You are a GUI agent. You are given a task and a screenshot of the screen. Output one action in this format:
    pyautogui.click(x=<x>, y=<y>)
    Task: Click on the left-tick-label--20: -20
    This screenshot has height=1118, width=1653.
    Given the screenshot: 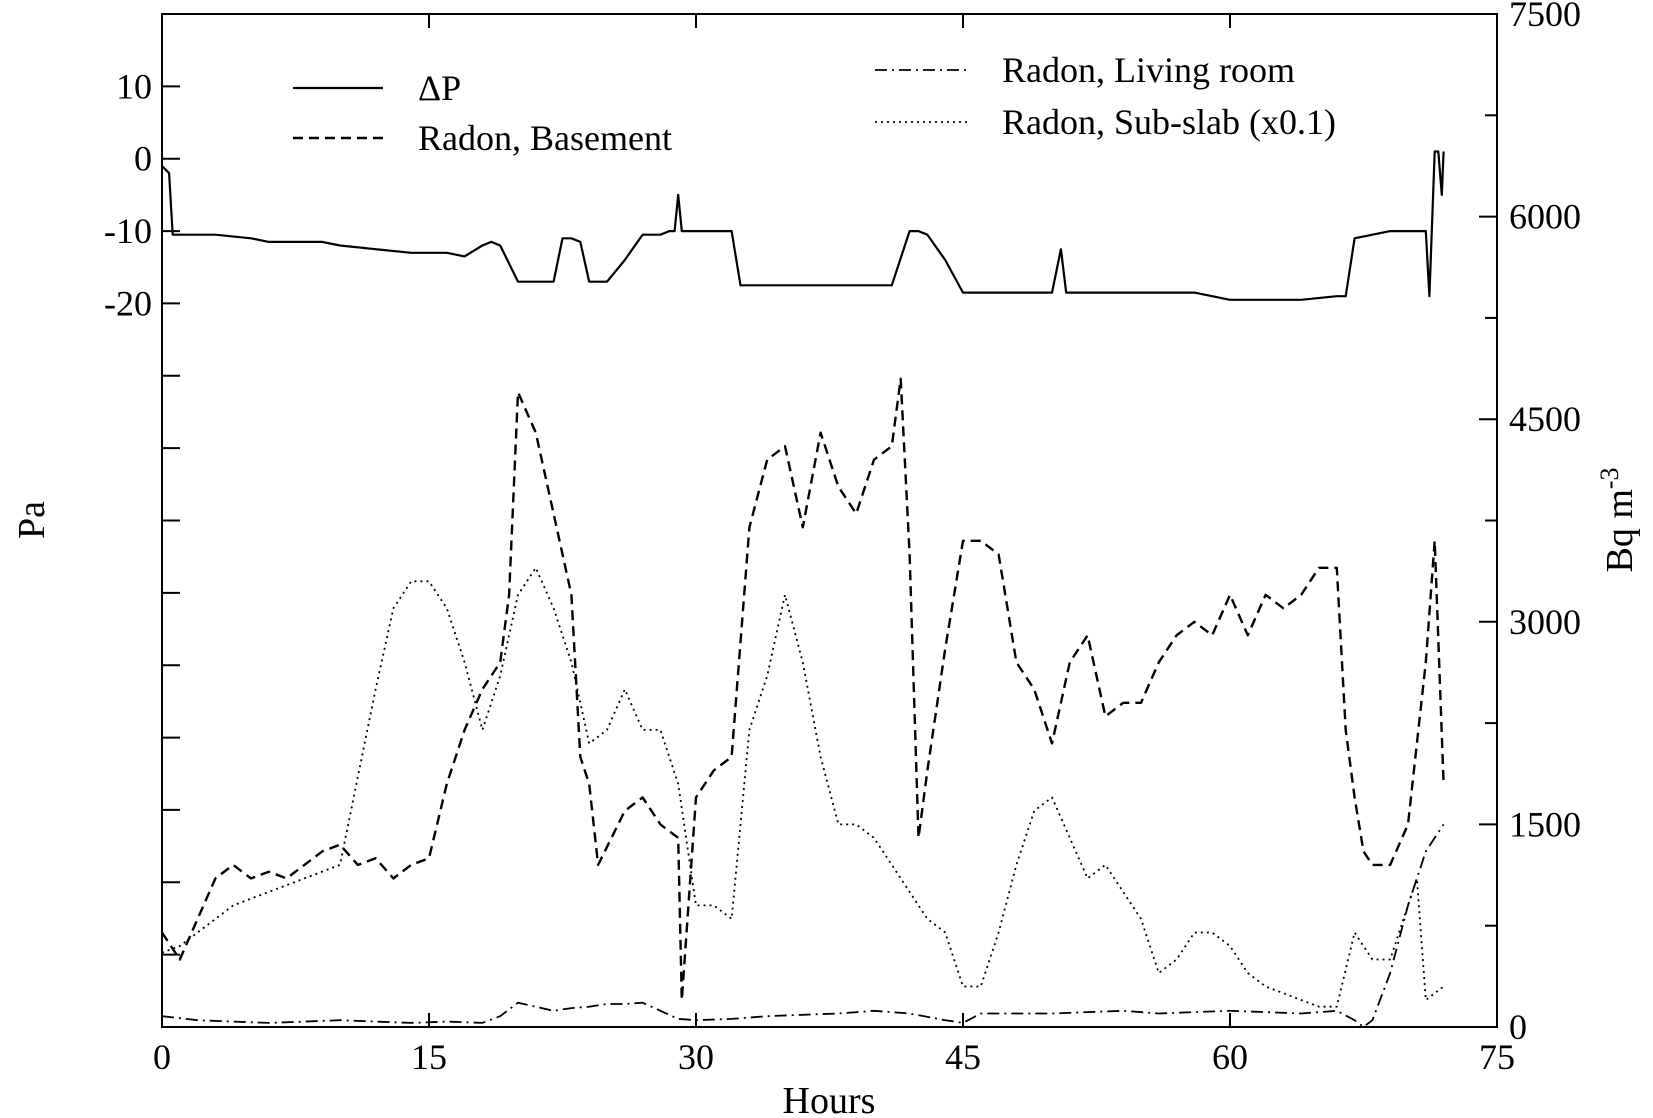 What is the action you would take?
    pyautogui.click(x=128, y=303)
    